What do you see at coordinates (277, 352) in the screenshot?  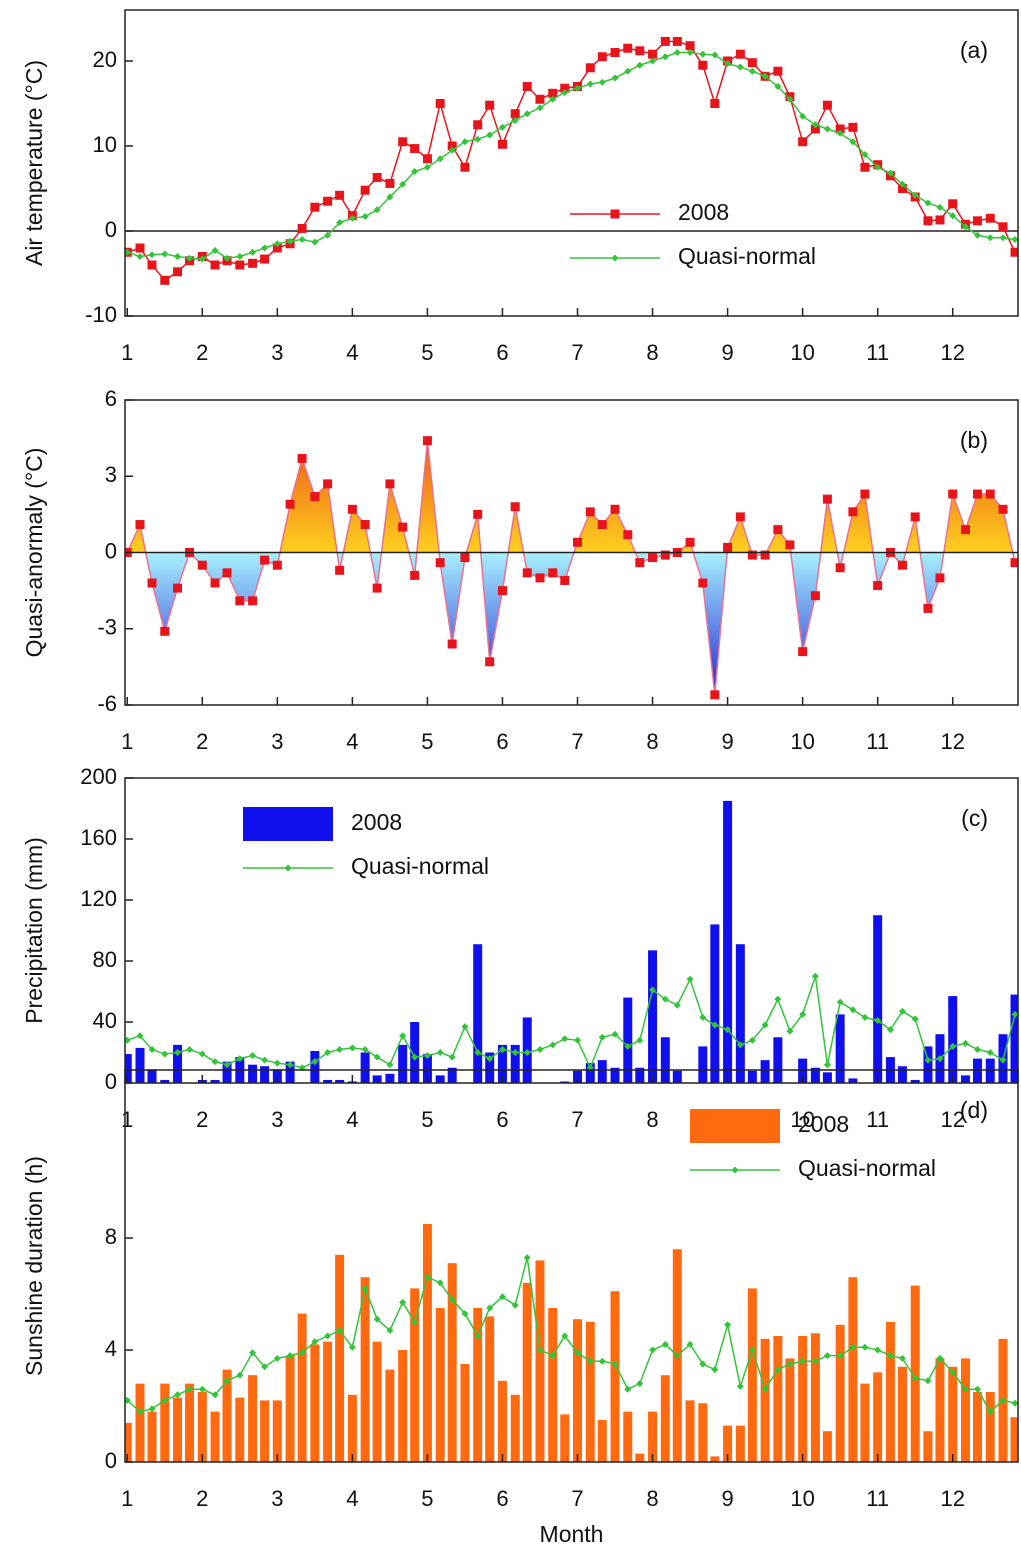 I see `x-tick-label: 3` at bounding box center [277, 352].